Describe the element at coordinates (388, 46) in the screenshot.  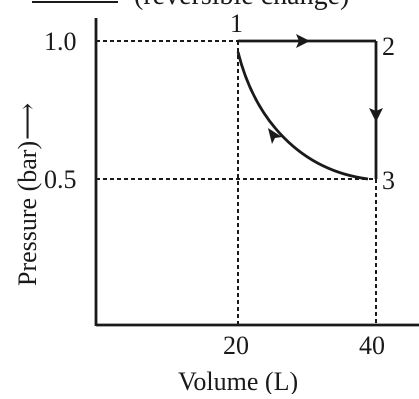
I see `point-2-label: 2` at that location.